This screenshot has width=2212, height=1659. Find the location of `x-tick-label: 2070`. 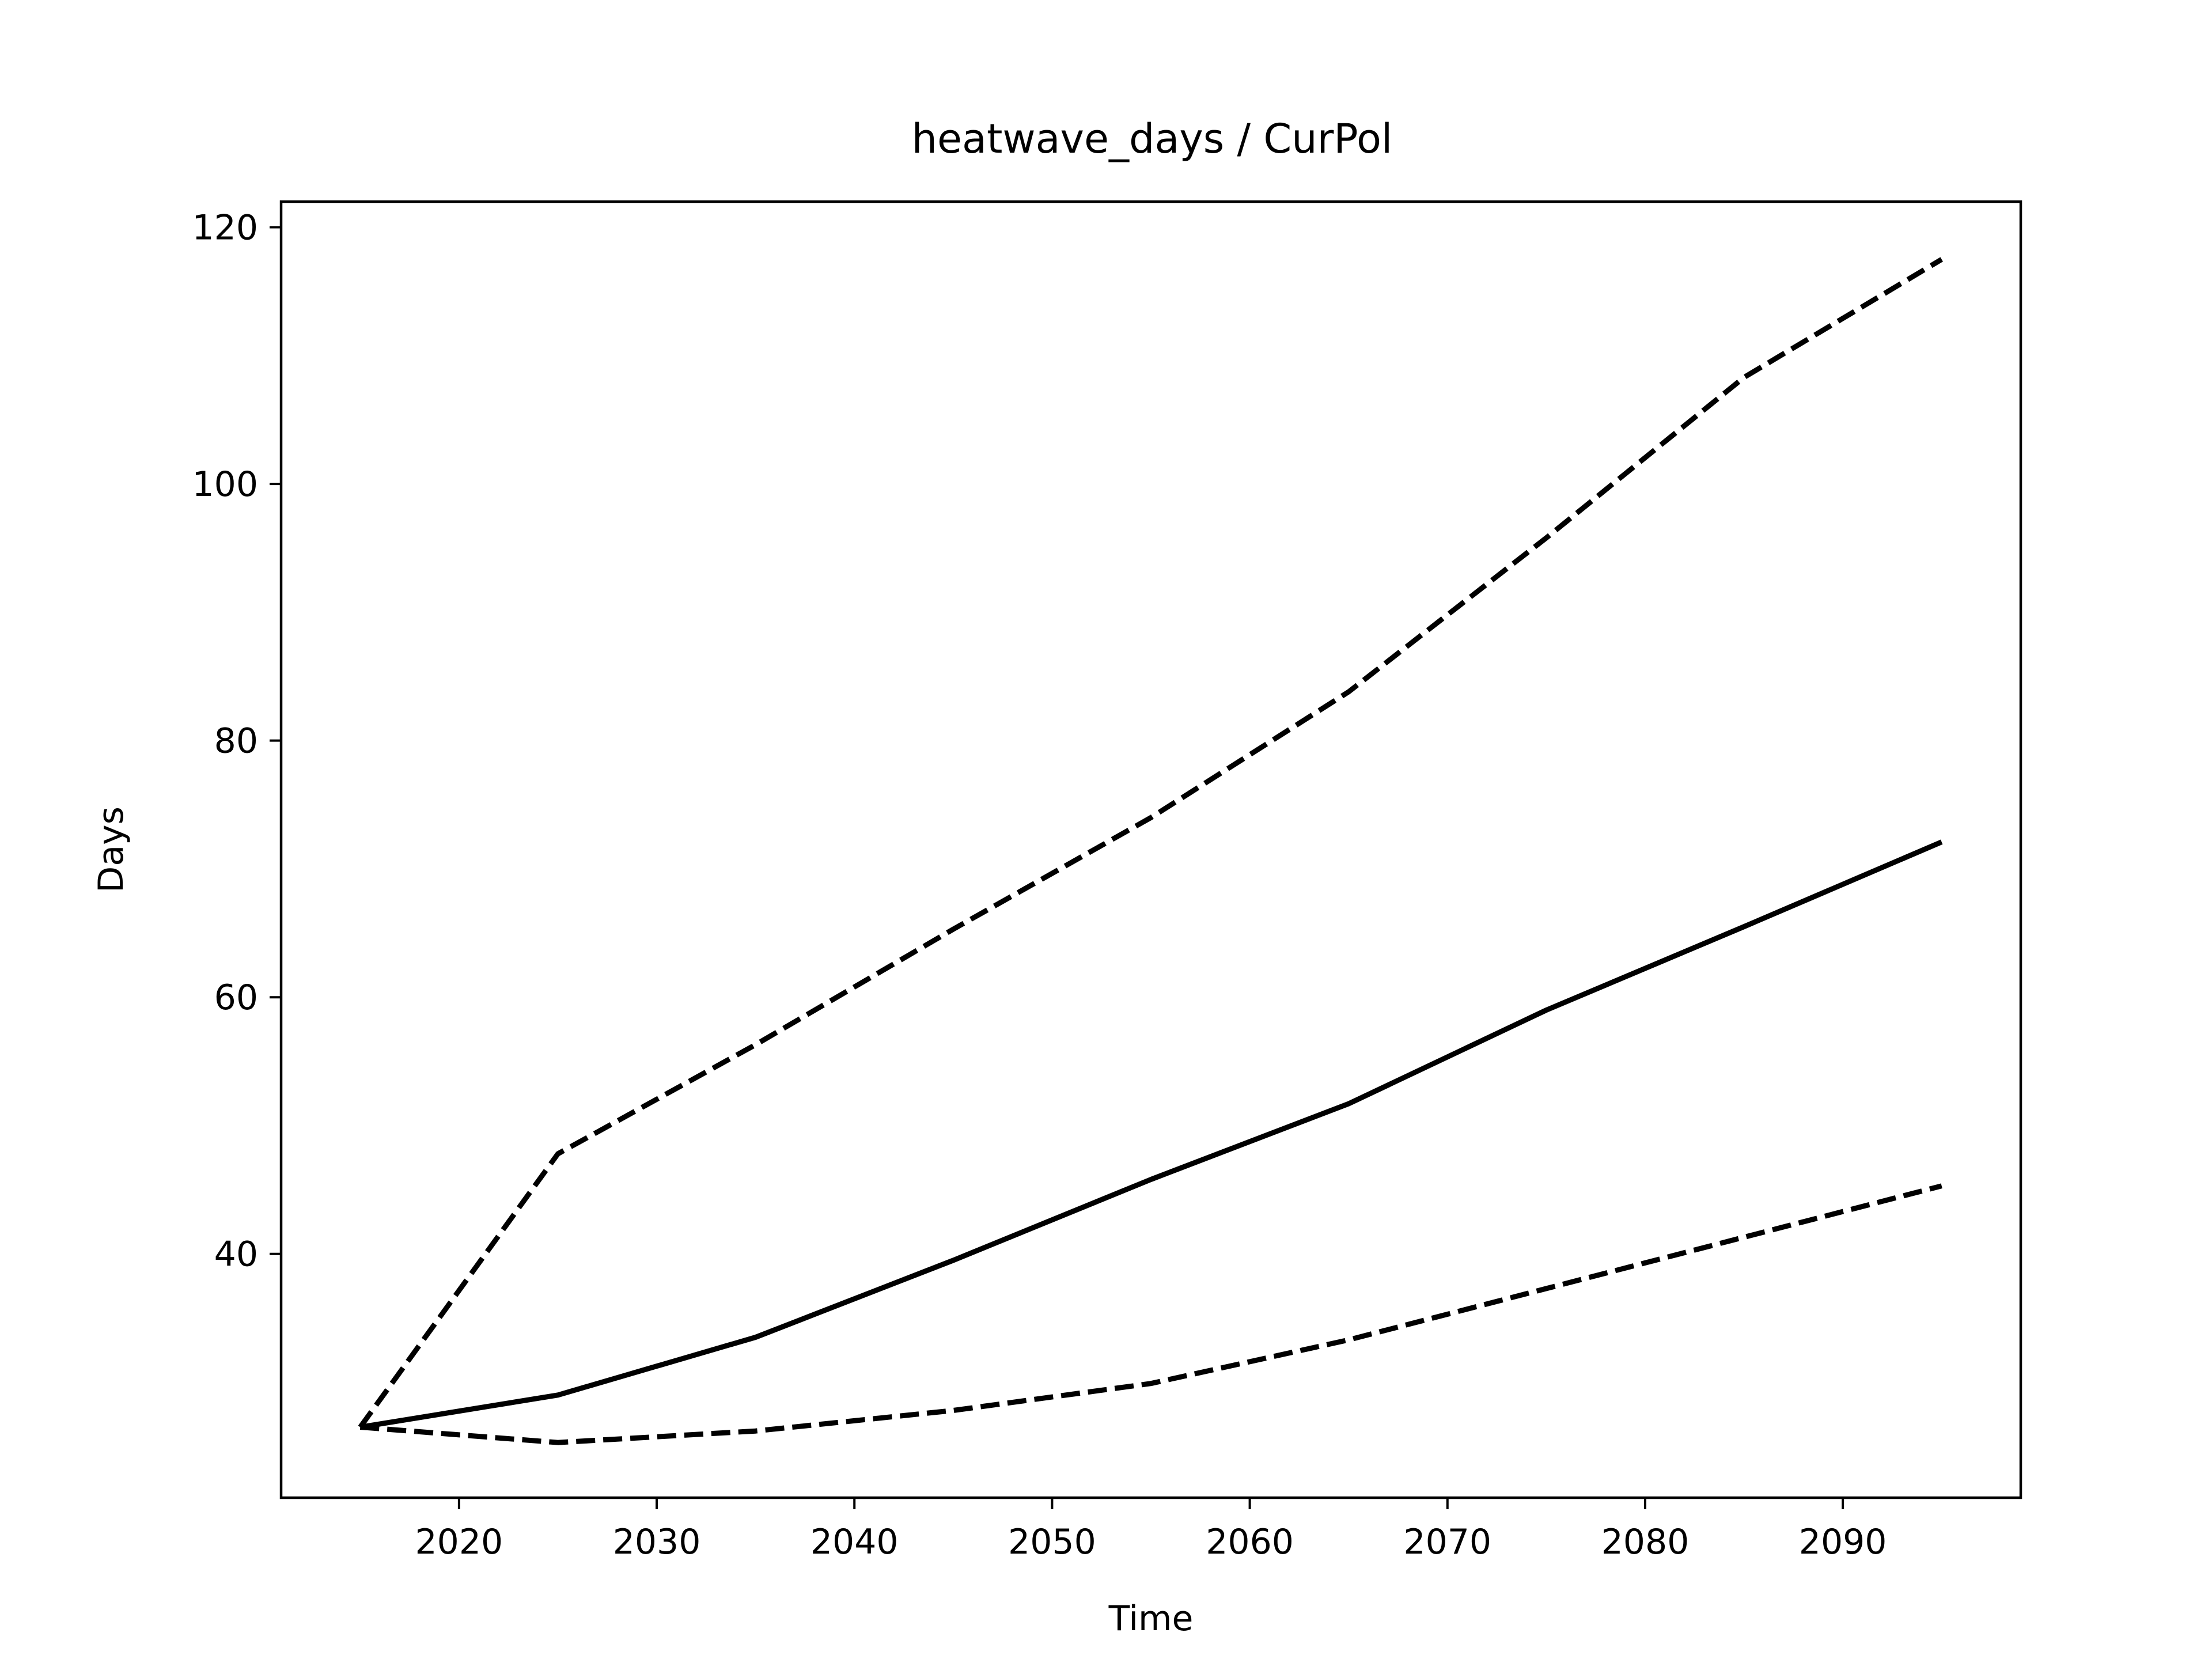

x-tick-label: 2070 is located at coordinates (1447, 1542).